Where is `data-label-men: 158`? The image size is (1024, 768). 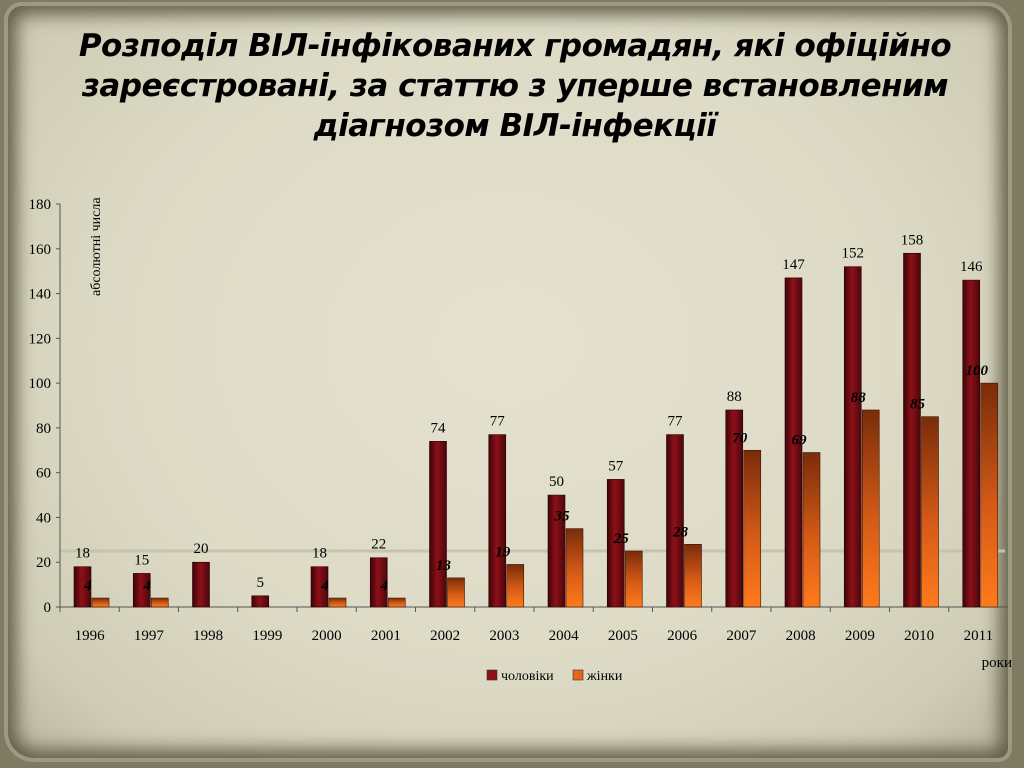
data-label-men: 158 is located at coordinates (912, 240).